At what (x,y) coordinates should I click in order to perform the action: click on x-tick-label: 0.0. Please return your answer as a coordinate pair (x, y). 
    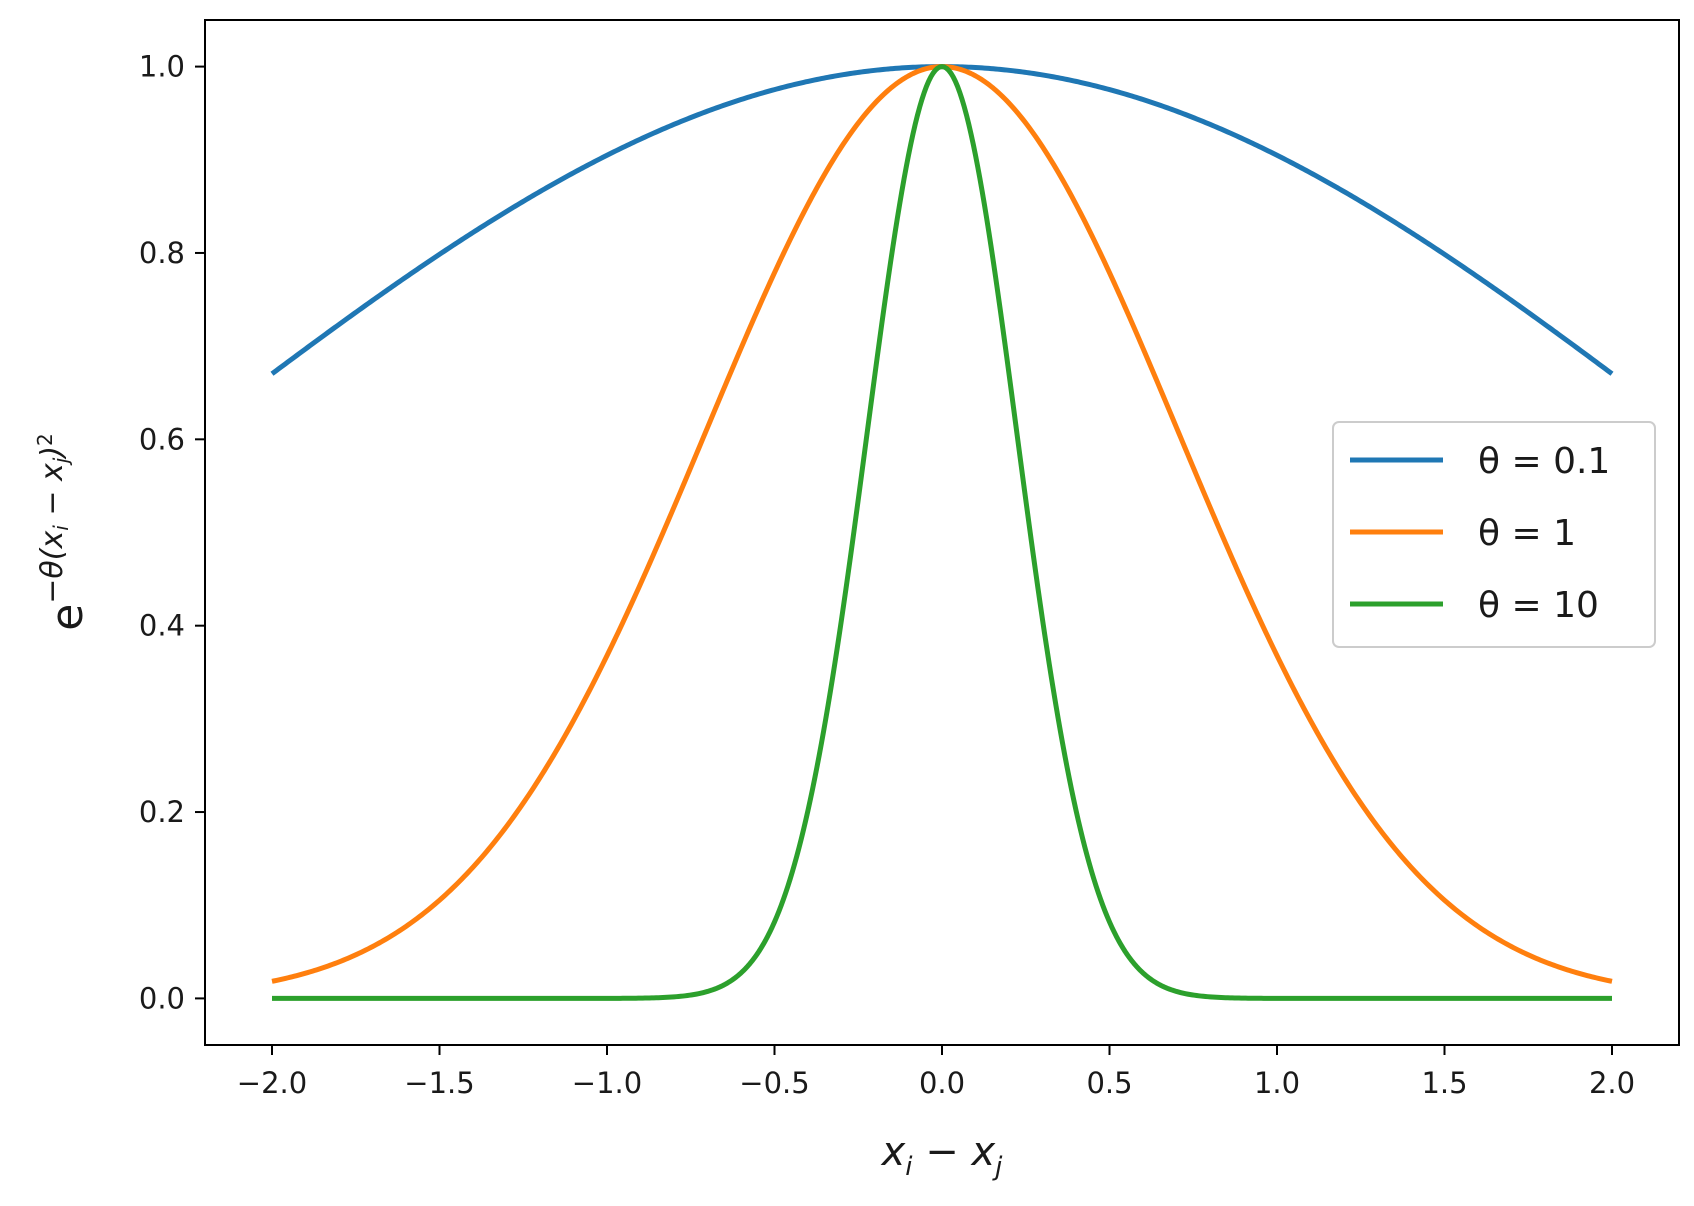
    Looking at the image, I should click on (942, 1083).